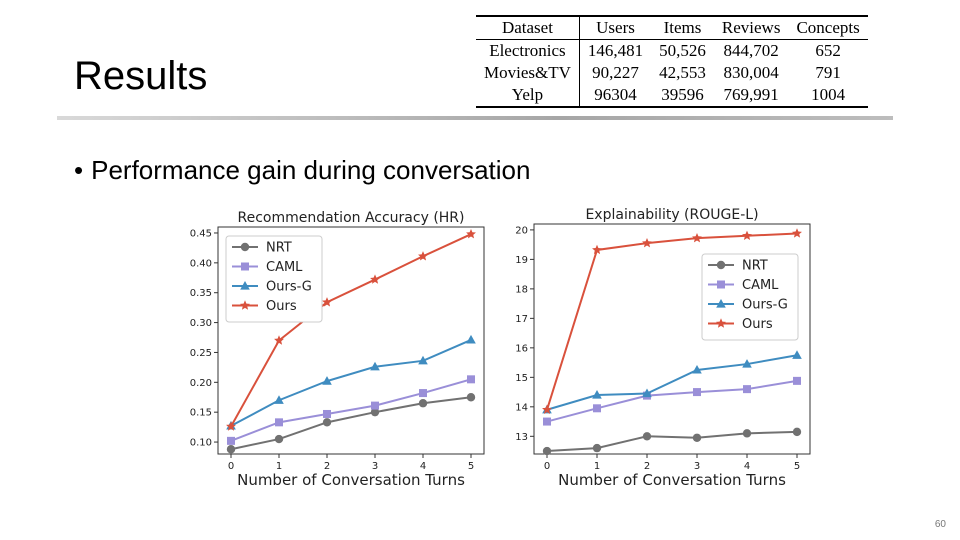  What do you see at coordinates (521, 319) in the screenshot?
I see `y-tick-label: 17` at bounding box center [521, 319].